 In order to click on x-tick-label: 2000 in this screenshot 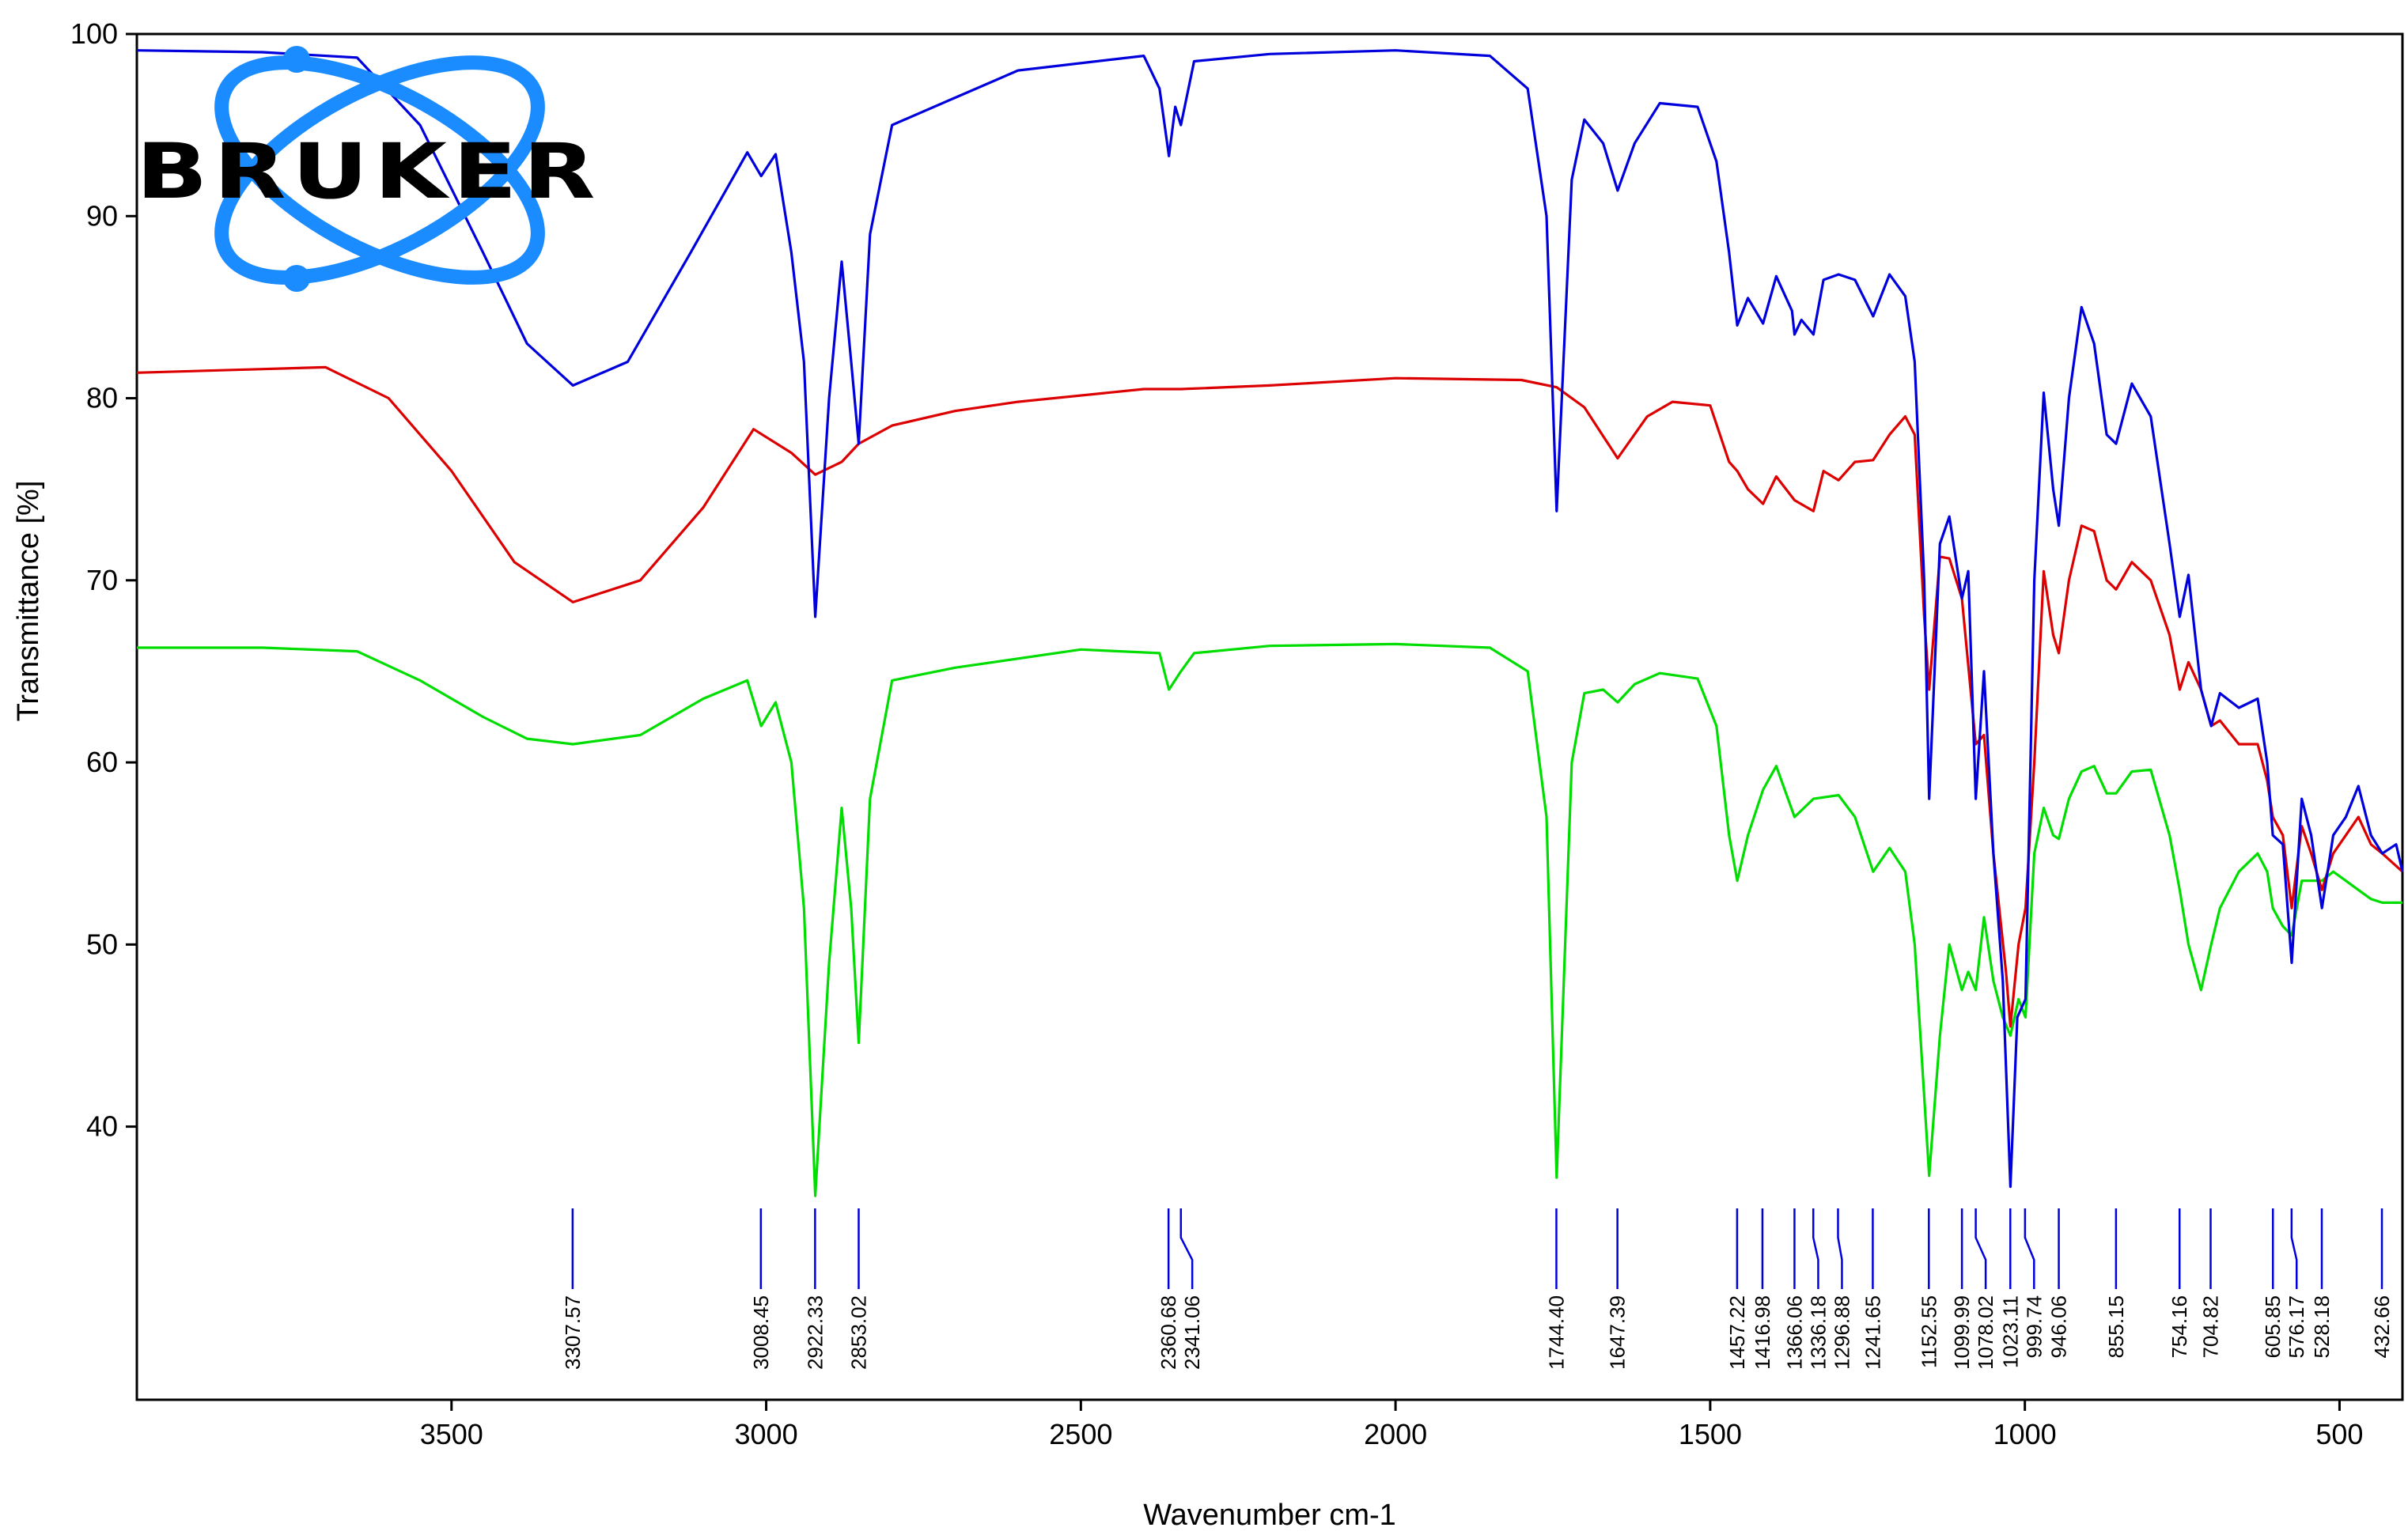, I will do `click(1395, 1434)`.